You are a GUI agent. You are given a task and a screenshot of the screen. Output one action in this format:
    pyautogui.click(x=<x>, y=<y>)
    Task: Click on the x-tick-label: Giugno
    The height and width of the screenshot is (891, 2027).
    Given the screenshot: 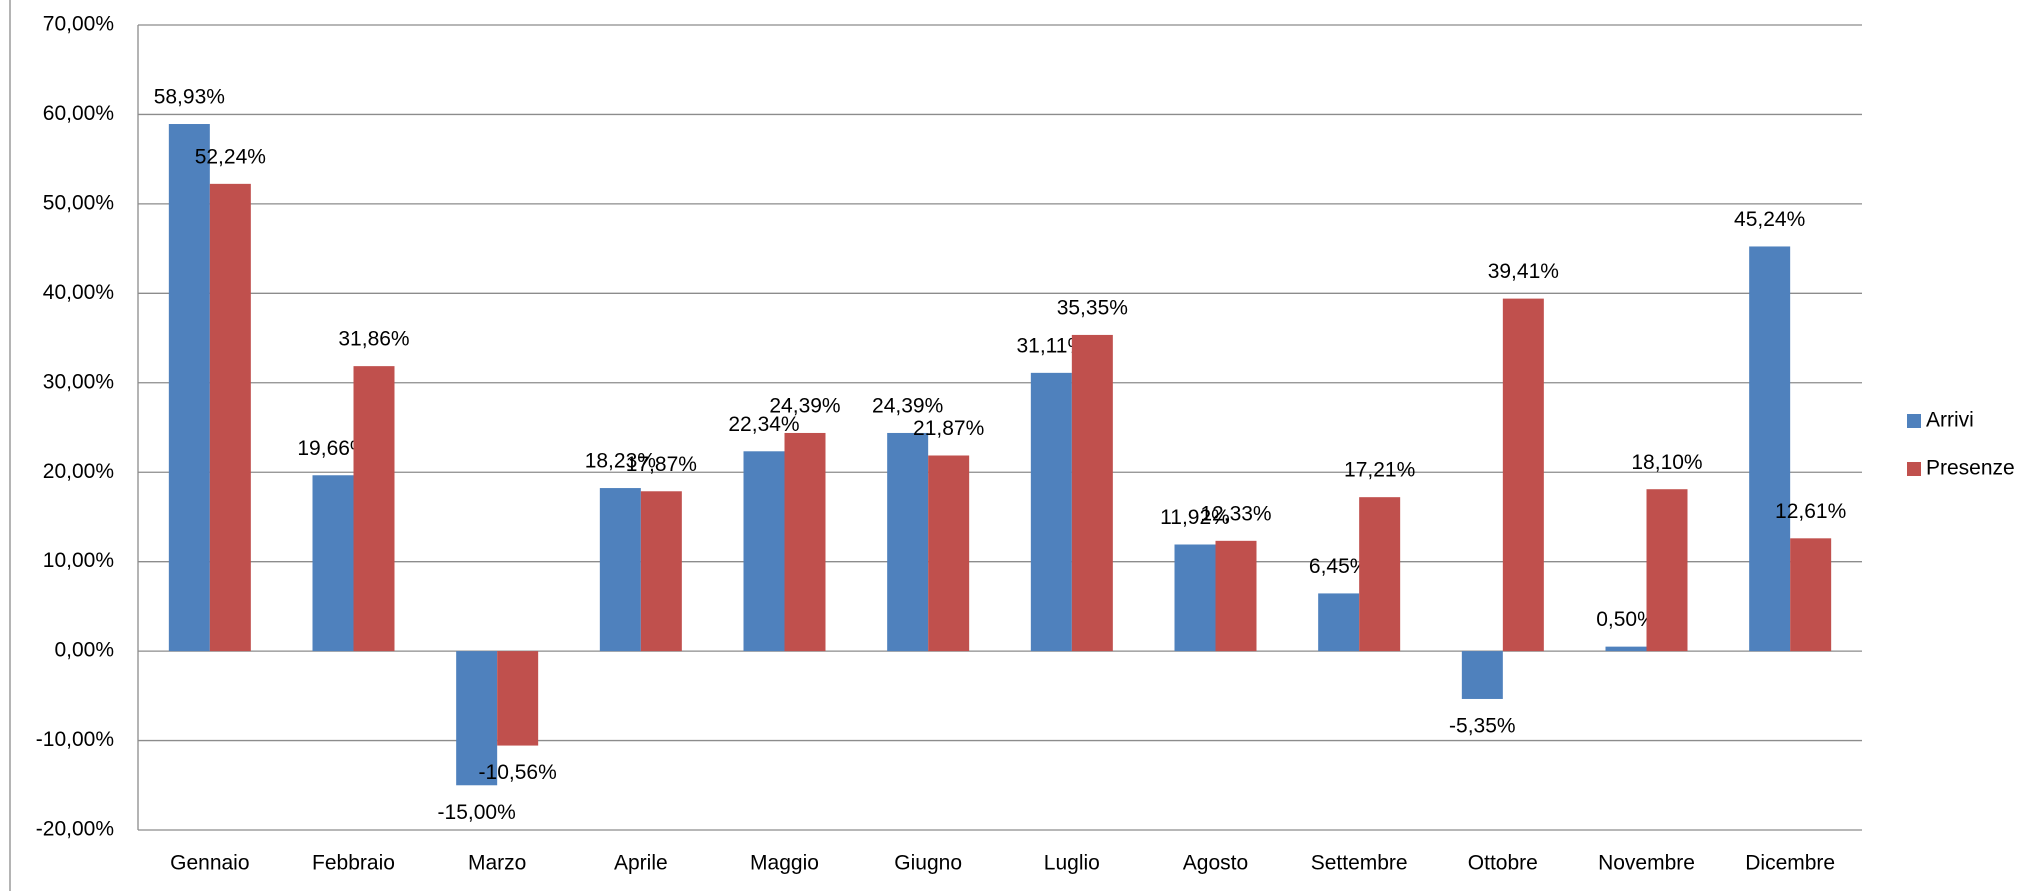 What is the action you would take?
    pyautogui.click(x=928, y=863)
    